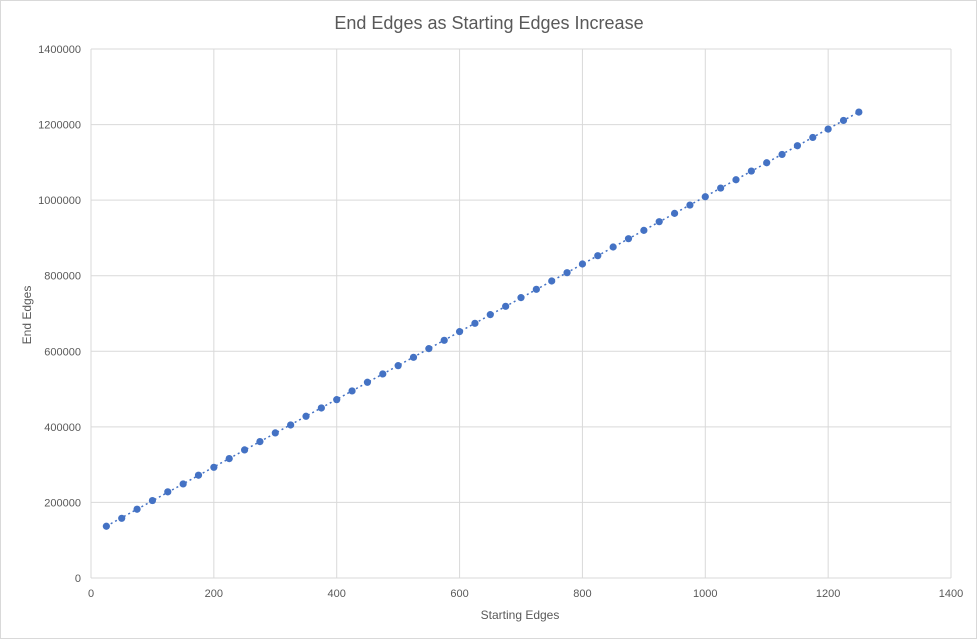 The image size is (977, 639). Describe the element at coordinates (705, 594) in the screenshot. I see `x-tick-label: 1000` at that location.